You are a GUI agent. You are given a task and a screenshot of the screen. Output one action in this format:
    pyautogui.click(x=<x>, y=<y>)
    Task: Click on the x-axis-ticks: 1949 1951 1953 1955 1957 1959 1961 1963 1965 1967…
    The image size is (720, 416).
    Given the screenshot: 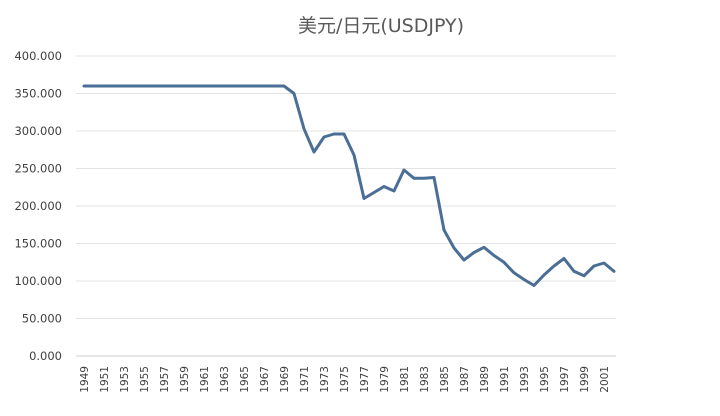 What is the action you would take?
    pyautogui.click(x=345, y=379)
    